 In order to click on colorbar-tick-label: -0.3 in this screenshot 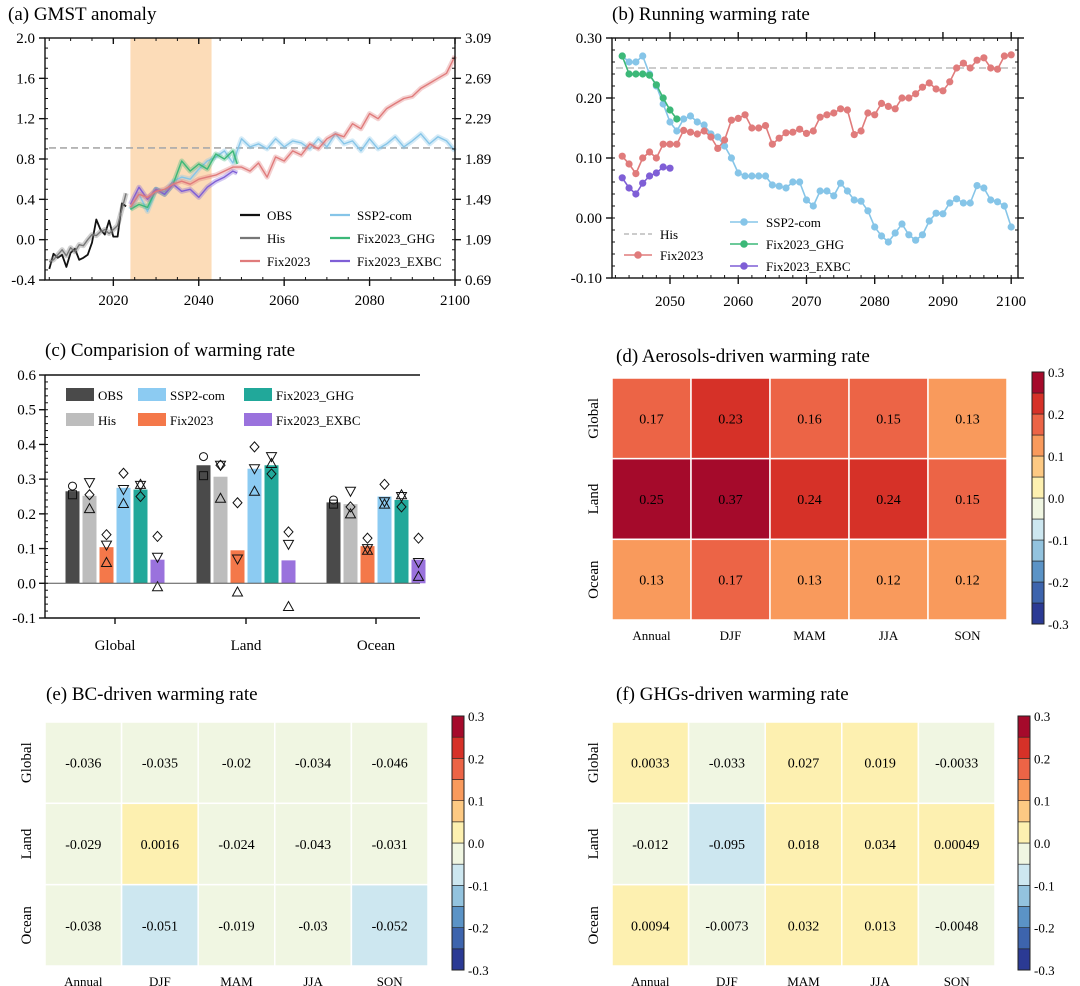, I will do `click(1058, 624)`.